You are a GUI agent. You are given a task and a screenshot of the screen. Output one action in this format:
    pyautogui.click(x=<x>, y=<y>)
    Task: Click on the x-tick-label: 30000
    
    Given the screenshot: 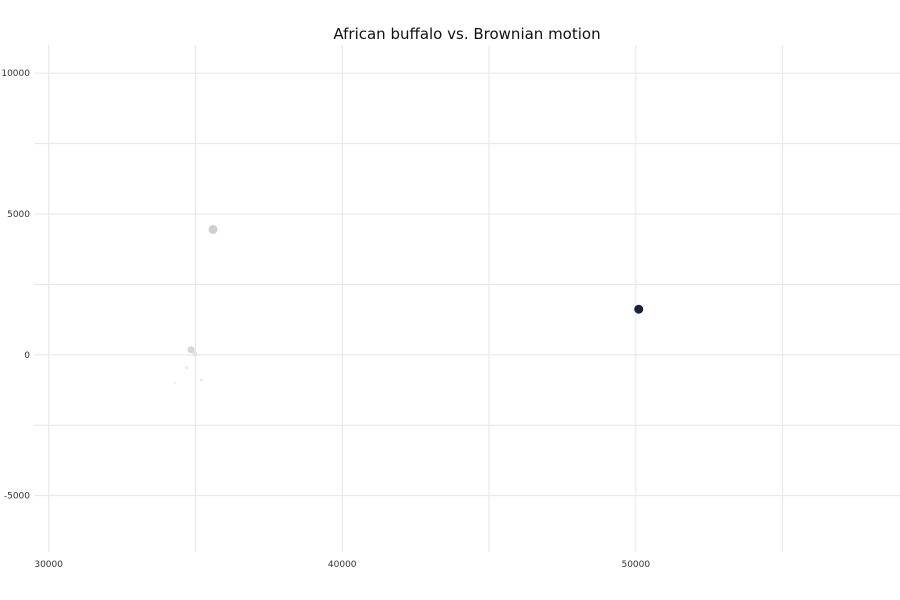 What is the action you would take?
    pyautogui.click(x=48, y=565)
    